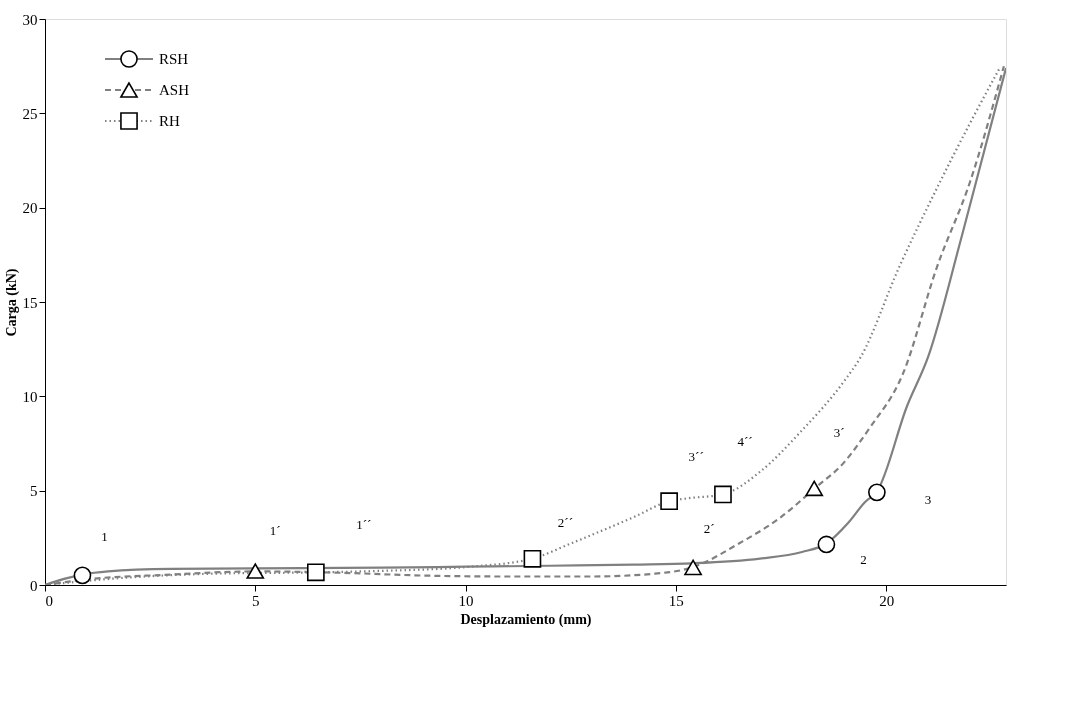 The height and width of the screenshot is (722, 1092). What do you see at coordinates (863, 560) in the screenshot?
I see `annotation: 2` at bounding box center [863, 560].